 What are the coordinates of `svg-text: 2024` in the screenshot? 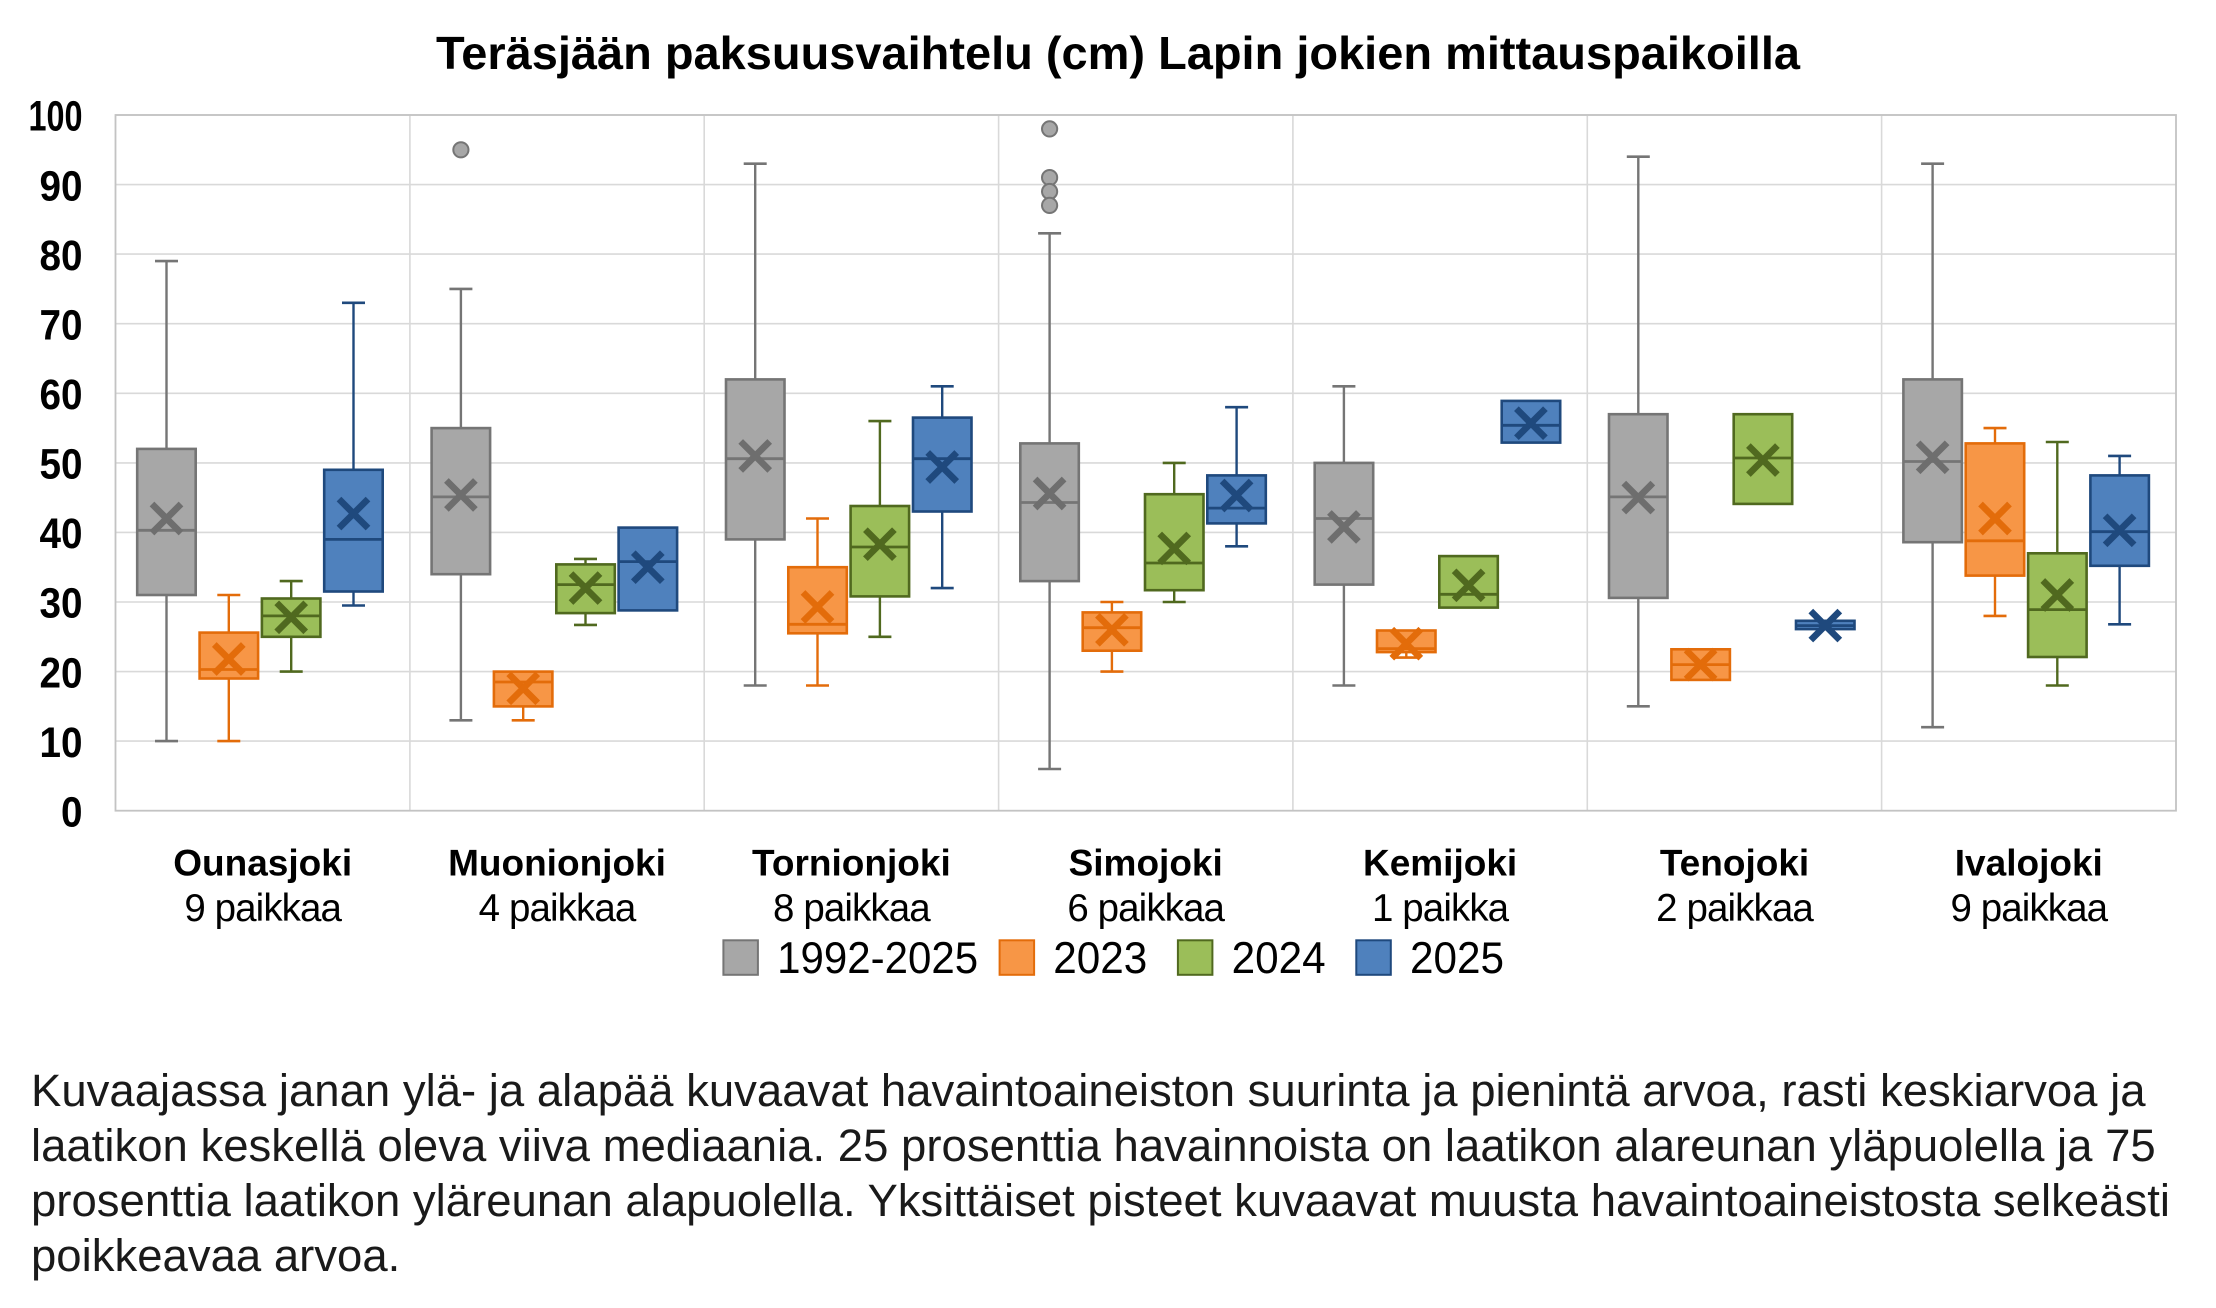 It's located at (1279, 958).